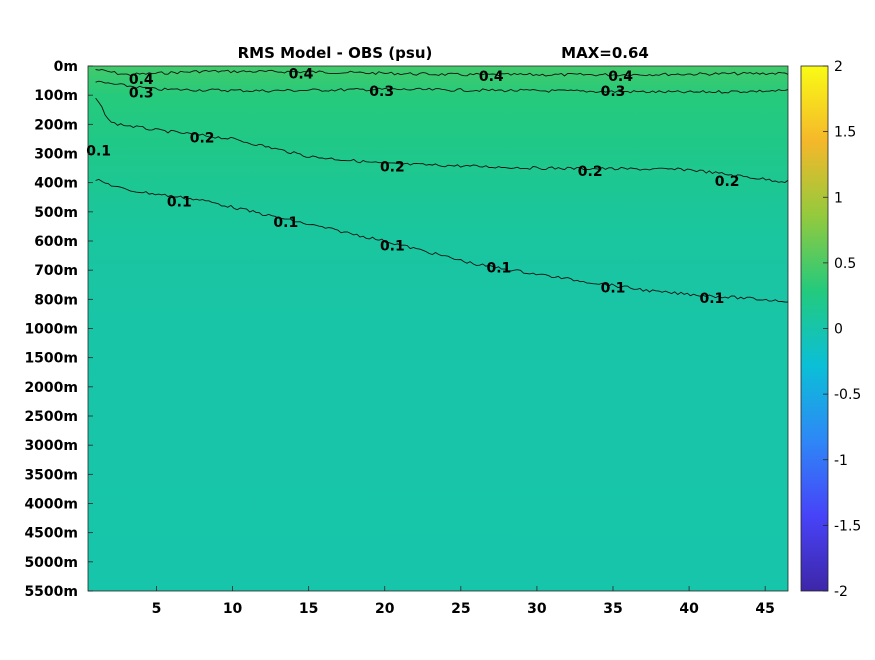 Image resolution: width=875 pixels, height=660 pixels. I want to click on colorbar-tick-label: -2, so click(841, 592).